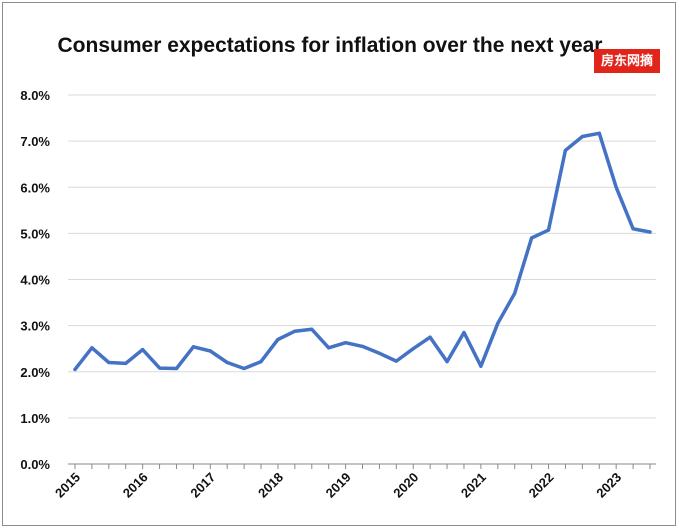 This screenshot has height=532, width=682. I want to click on y-tick-label: 7.0%, so click(35, 141).